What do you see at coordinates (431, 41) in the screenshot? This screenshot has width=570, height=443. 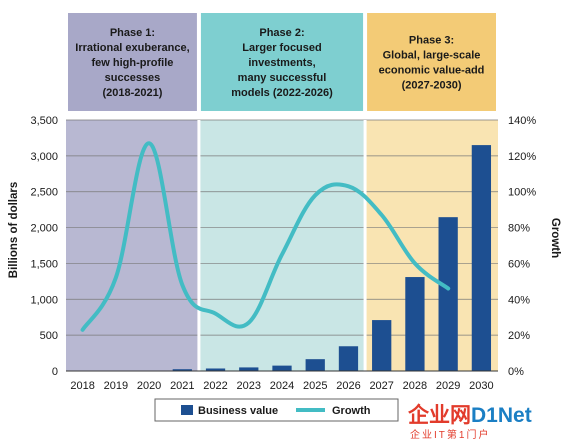 I see `phase-3-label-line-1: Phase 3:` at bounding box center [431, 41].